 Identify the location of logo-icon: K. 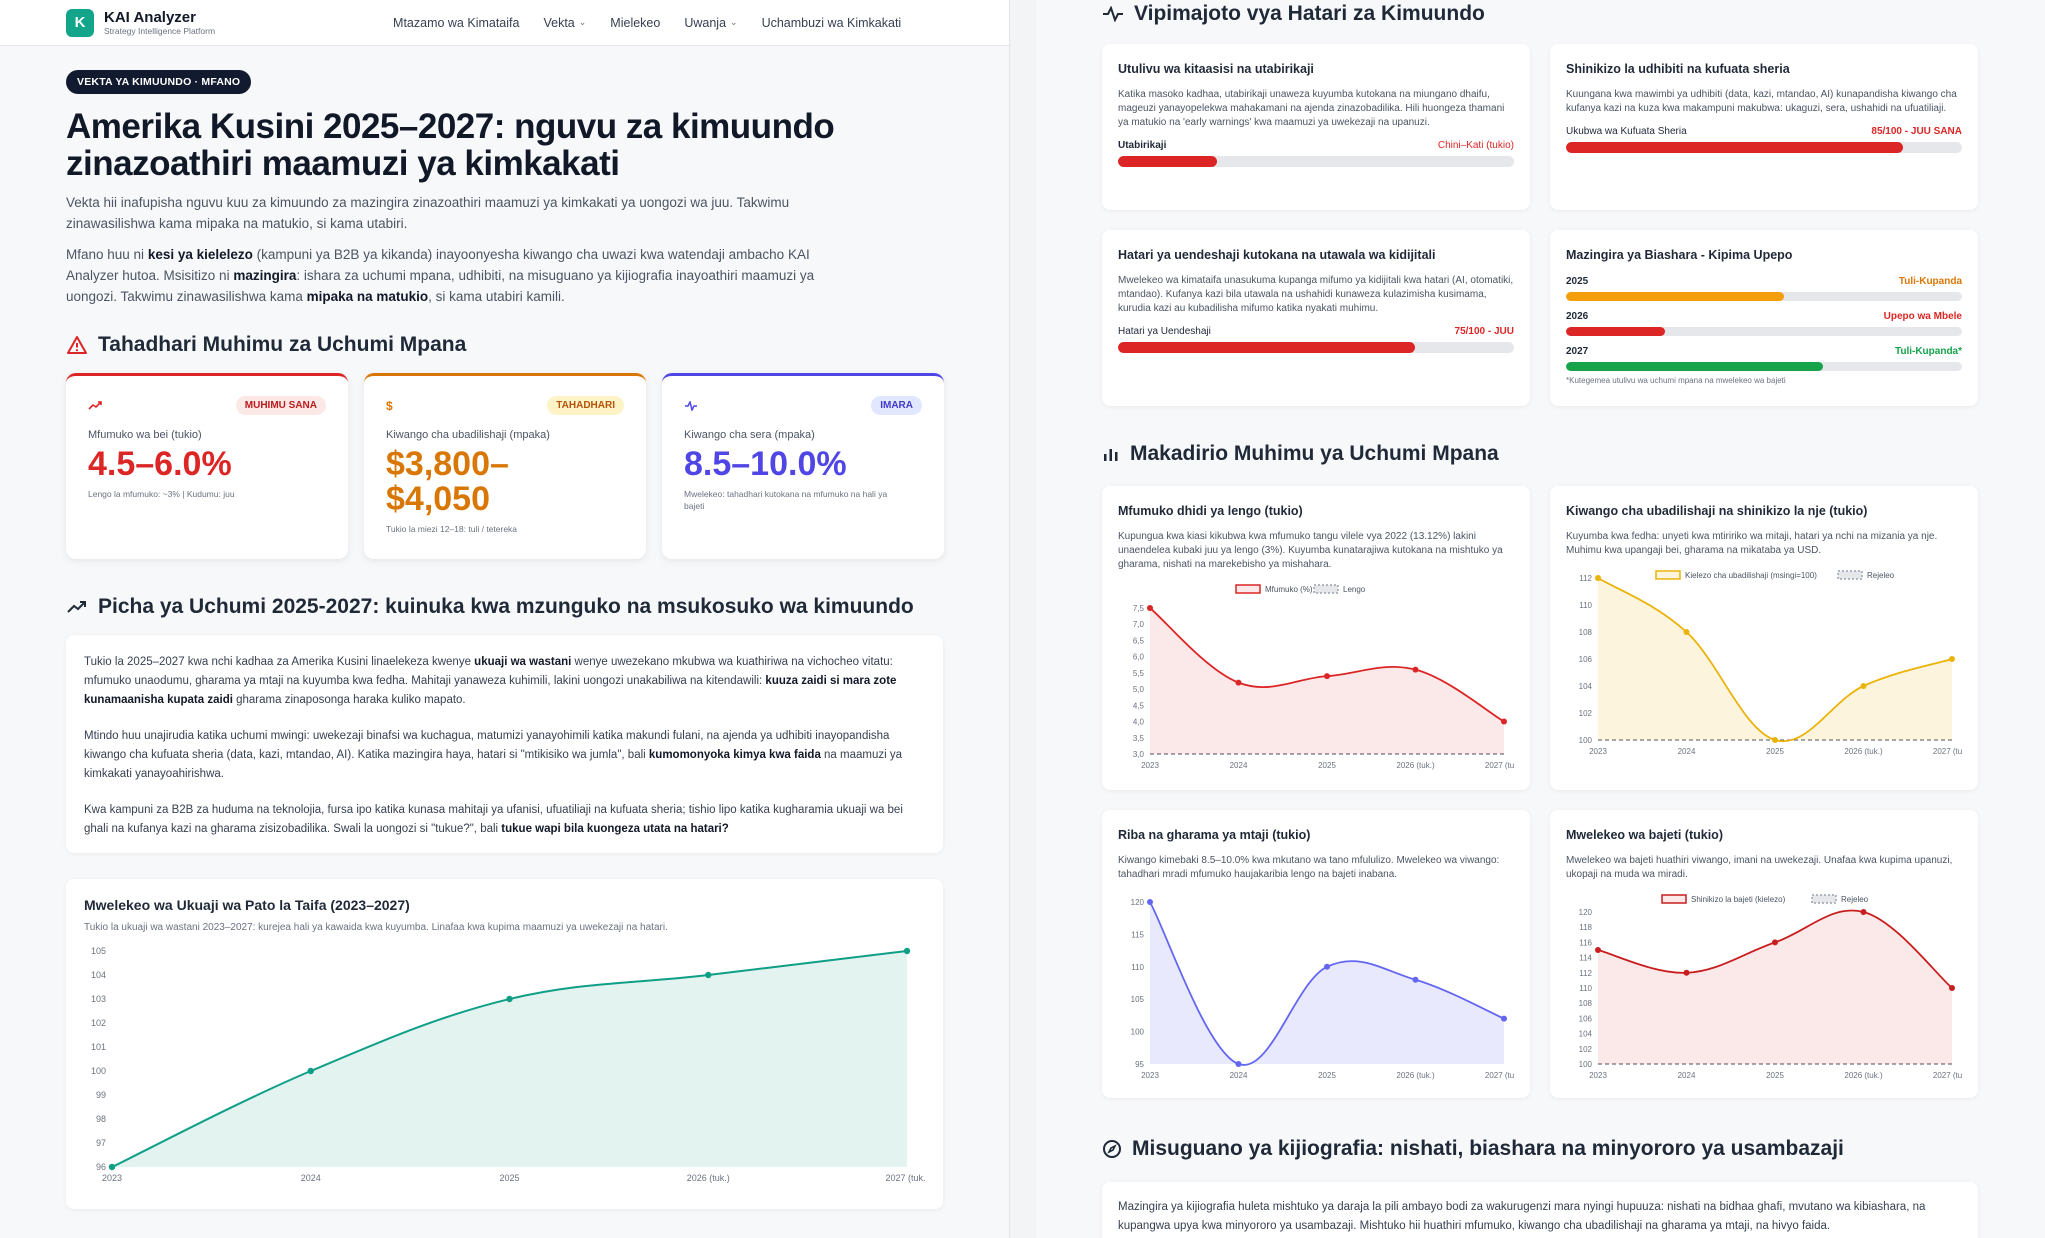
(80, 22).